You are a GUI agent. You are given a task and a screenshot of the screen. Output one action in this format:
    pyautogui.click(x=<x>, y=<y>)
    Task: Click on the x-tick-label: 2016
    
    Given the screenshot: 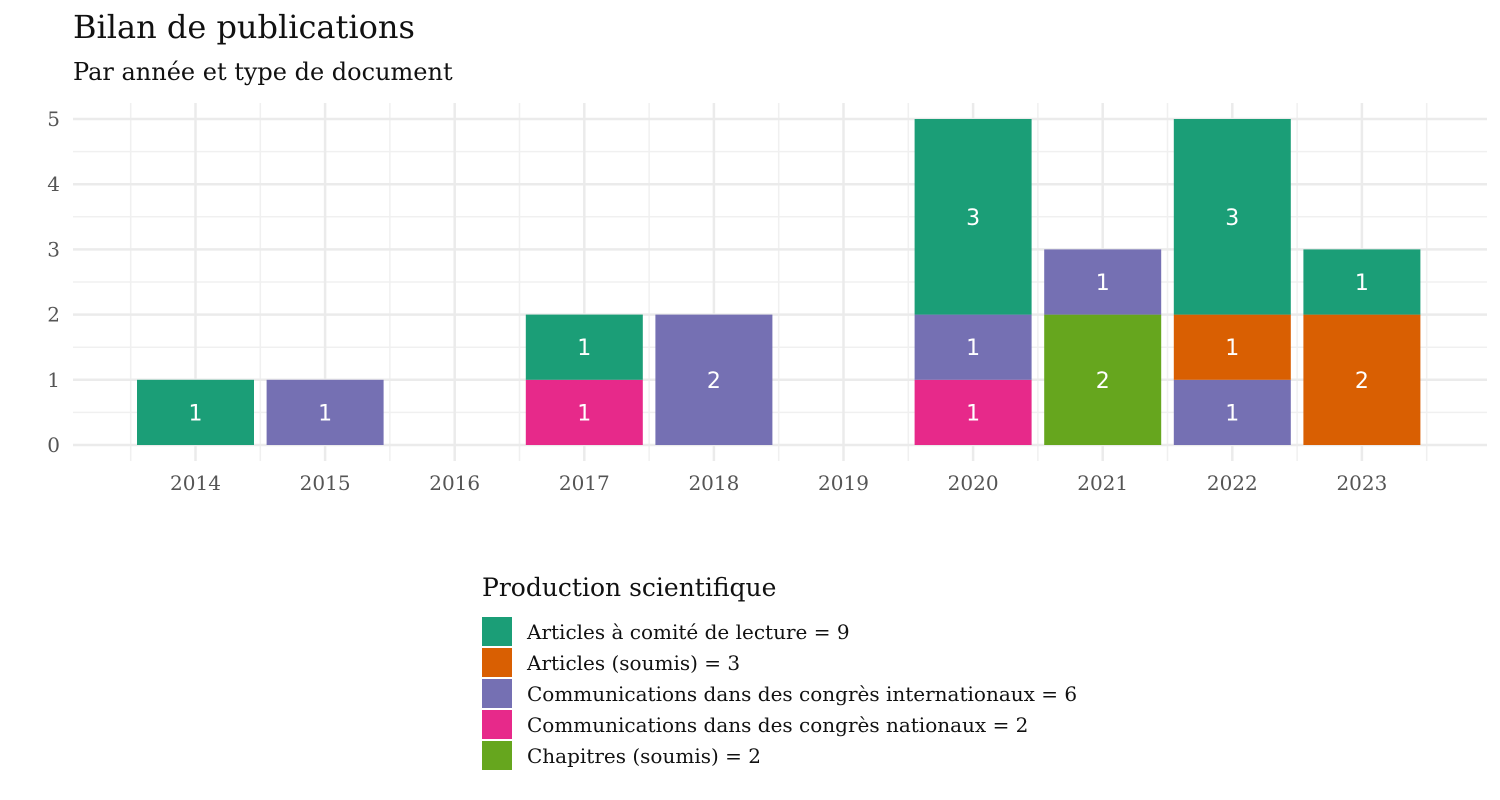 What is the action you would take?
    pyautogui.click(x=454, y=483)
    